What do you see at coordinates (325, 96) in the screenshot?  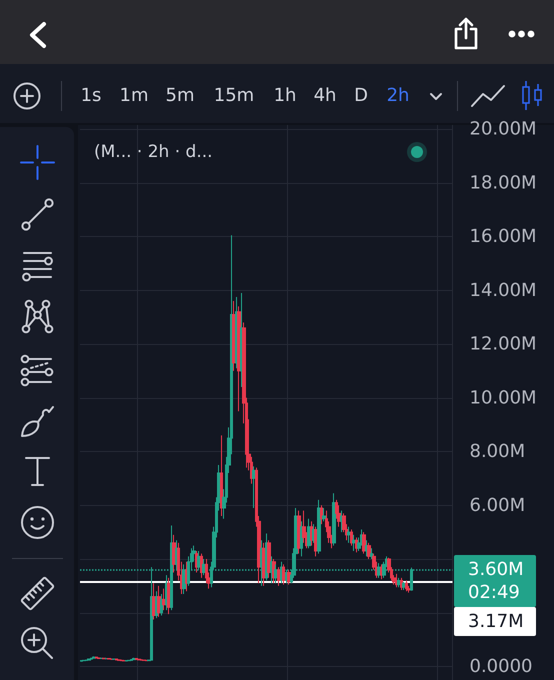 I see `text: 4h` at bounding box center [325, 96].